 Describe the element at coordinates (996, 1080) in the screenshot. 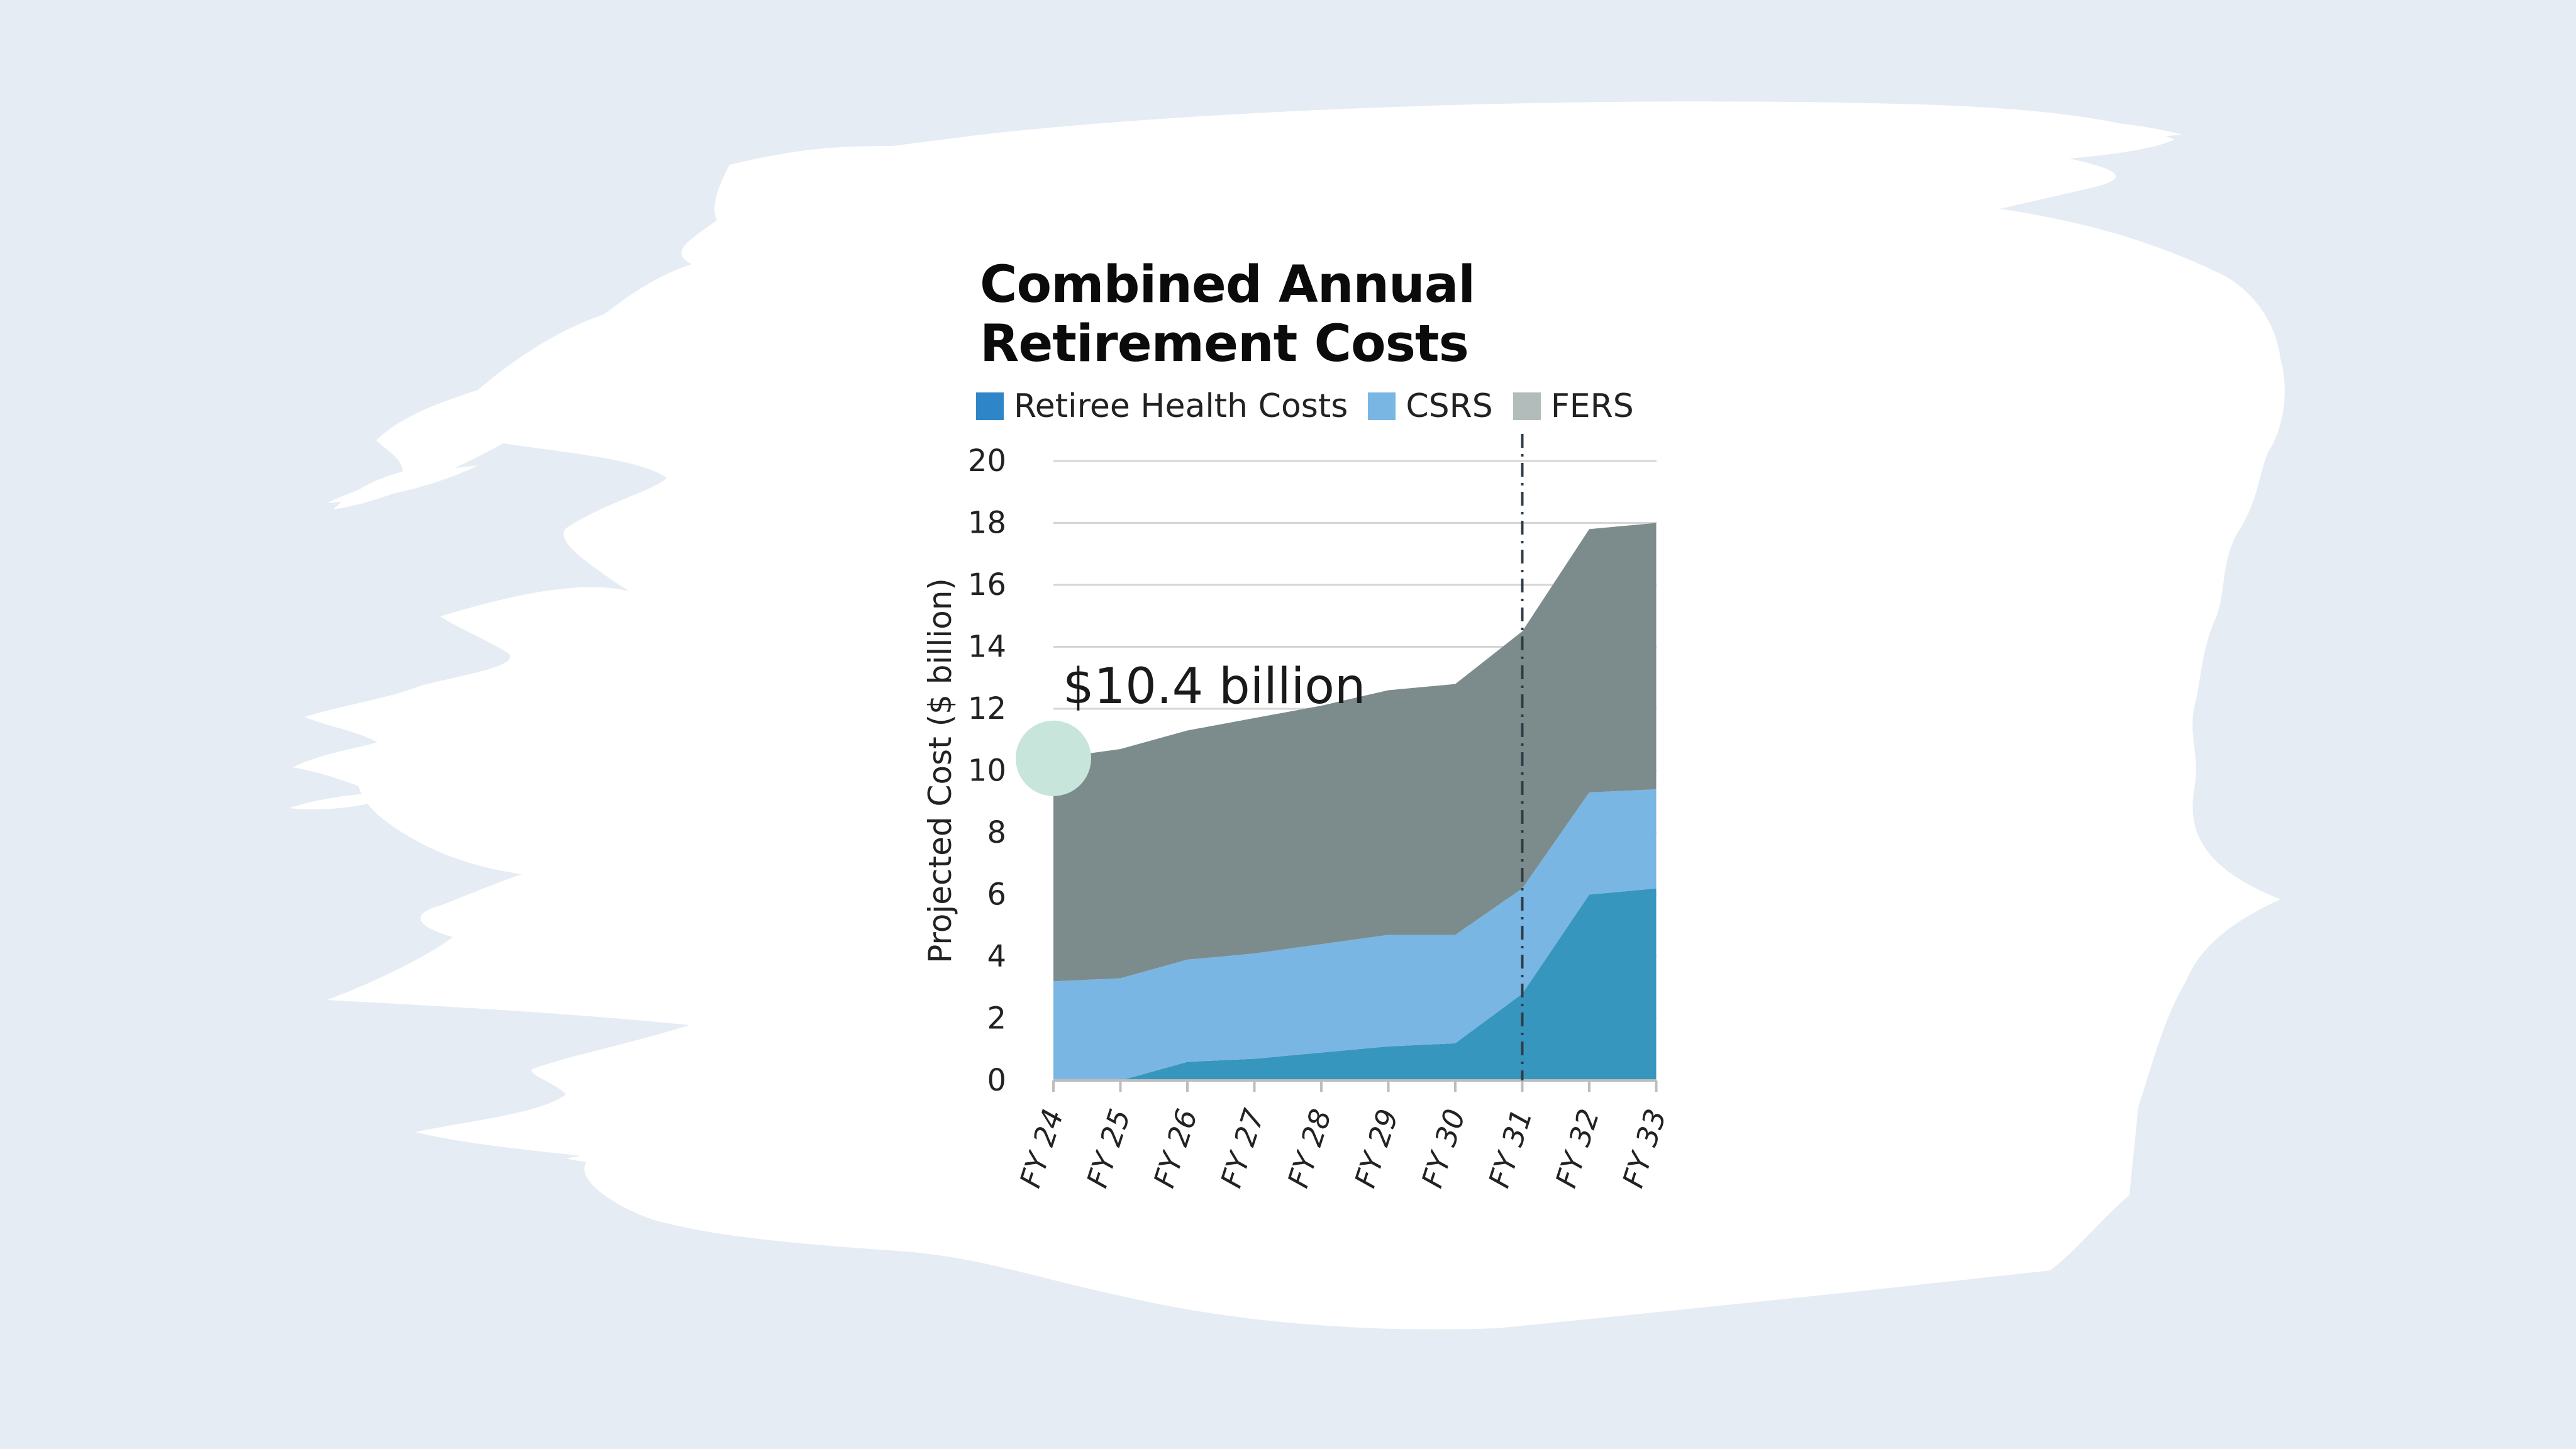

I see `y-tick-label: 0` at that location.